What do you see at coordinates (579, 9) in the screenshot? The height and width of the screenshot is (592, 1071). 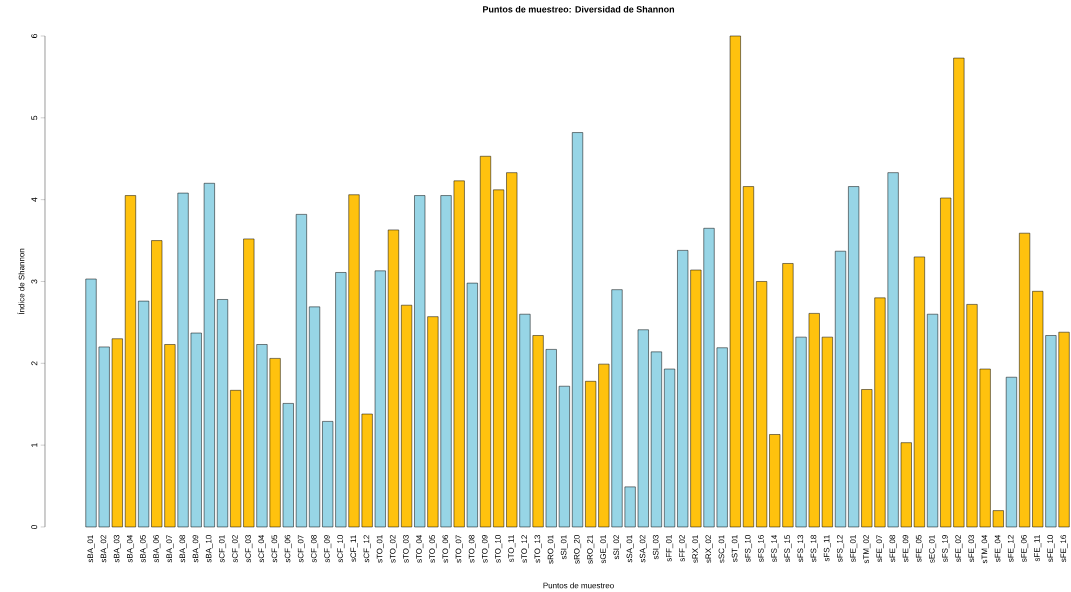 I see `chart-title: Puntos de muestreo: Diversidad de Shannon` at bounding box center [579, 9].